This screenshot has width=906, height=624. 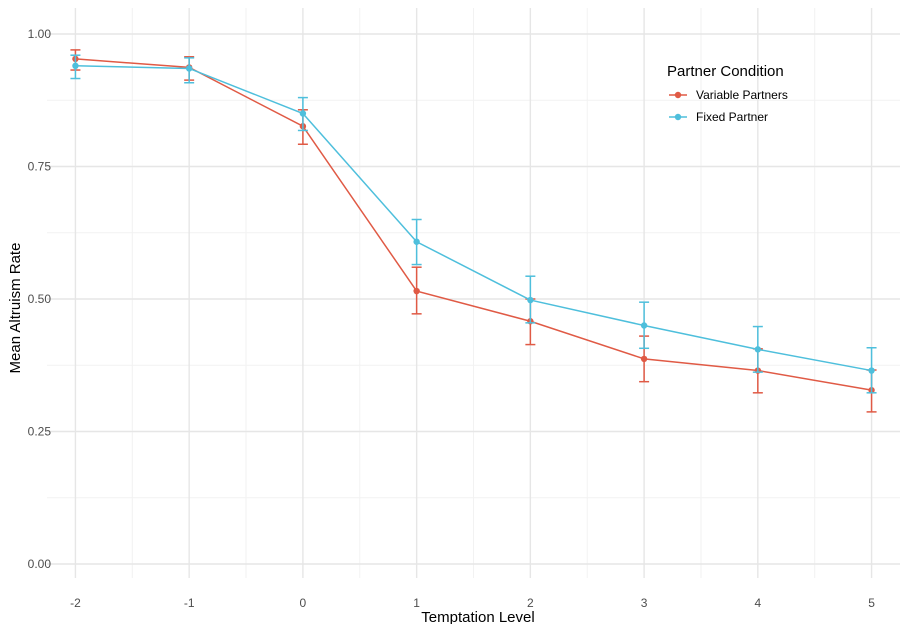 What do you see at coordinates (757, 603) in the screenshot?
I see `x-tick-label: 4` at bounding box center [757, 603].